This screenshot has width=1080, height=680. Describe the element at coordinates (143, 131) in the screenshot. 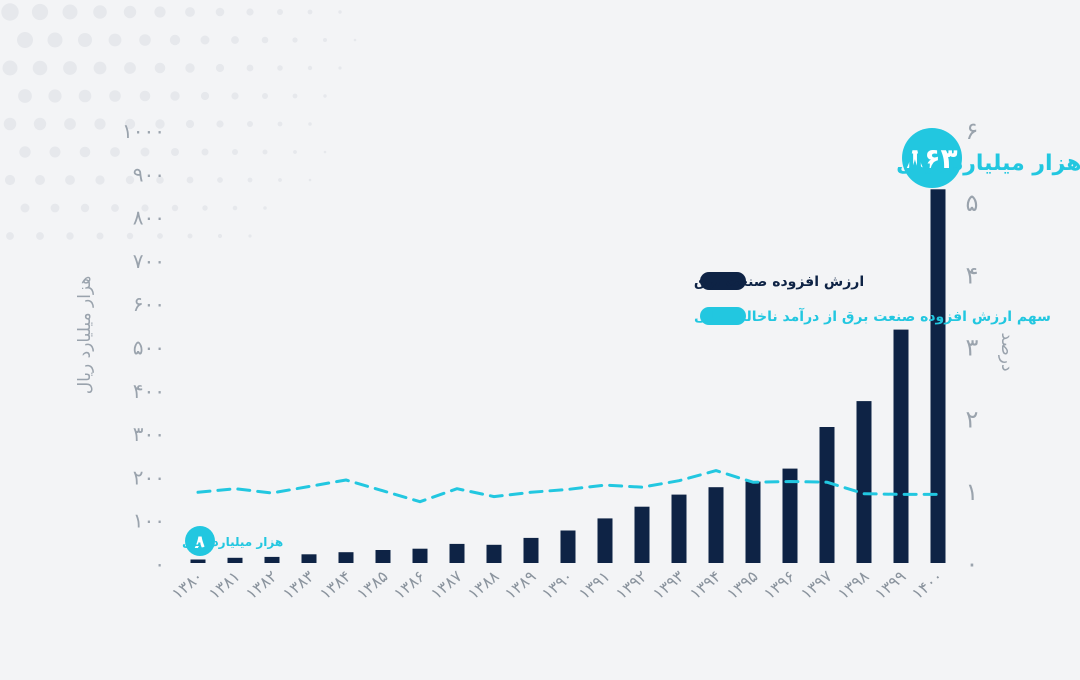

I see `left-tick-label: ۱۰۰۰` at that location.